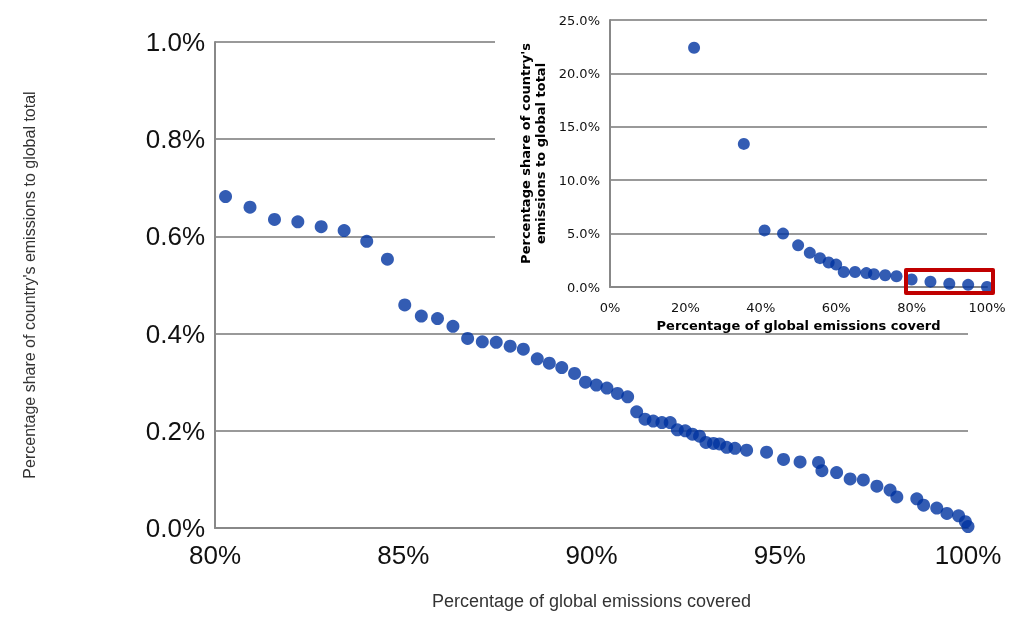  I want to click on y-tick-label: 0.6%, so click(175, 236).